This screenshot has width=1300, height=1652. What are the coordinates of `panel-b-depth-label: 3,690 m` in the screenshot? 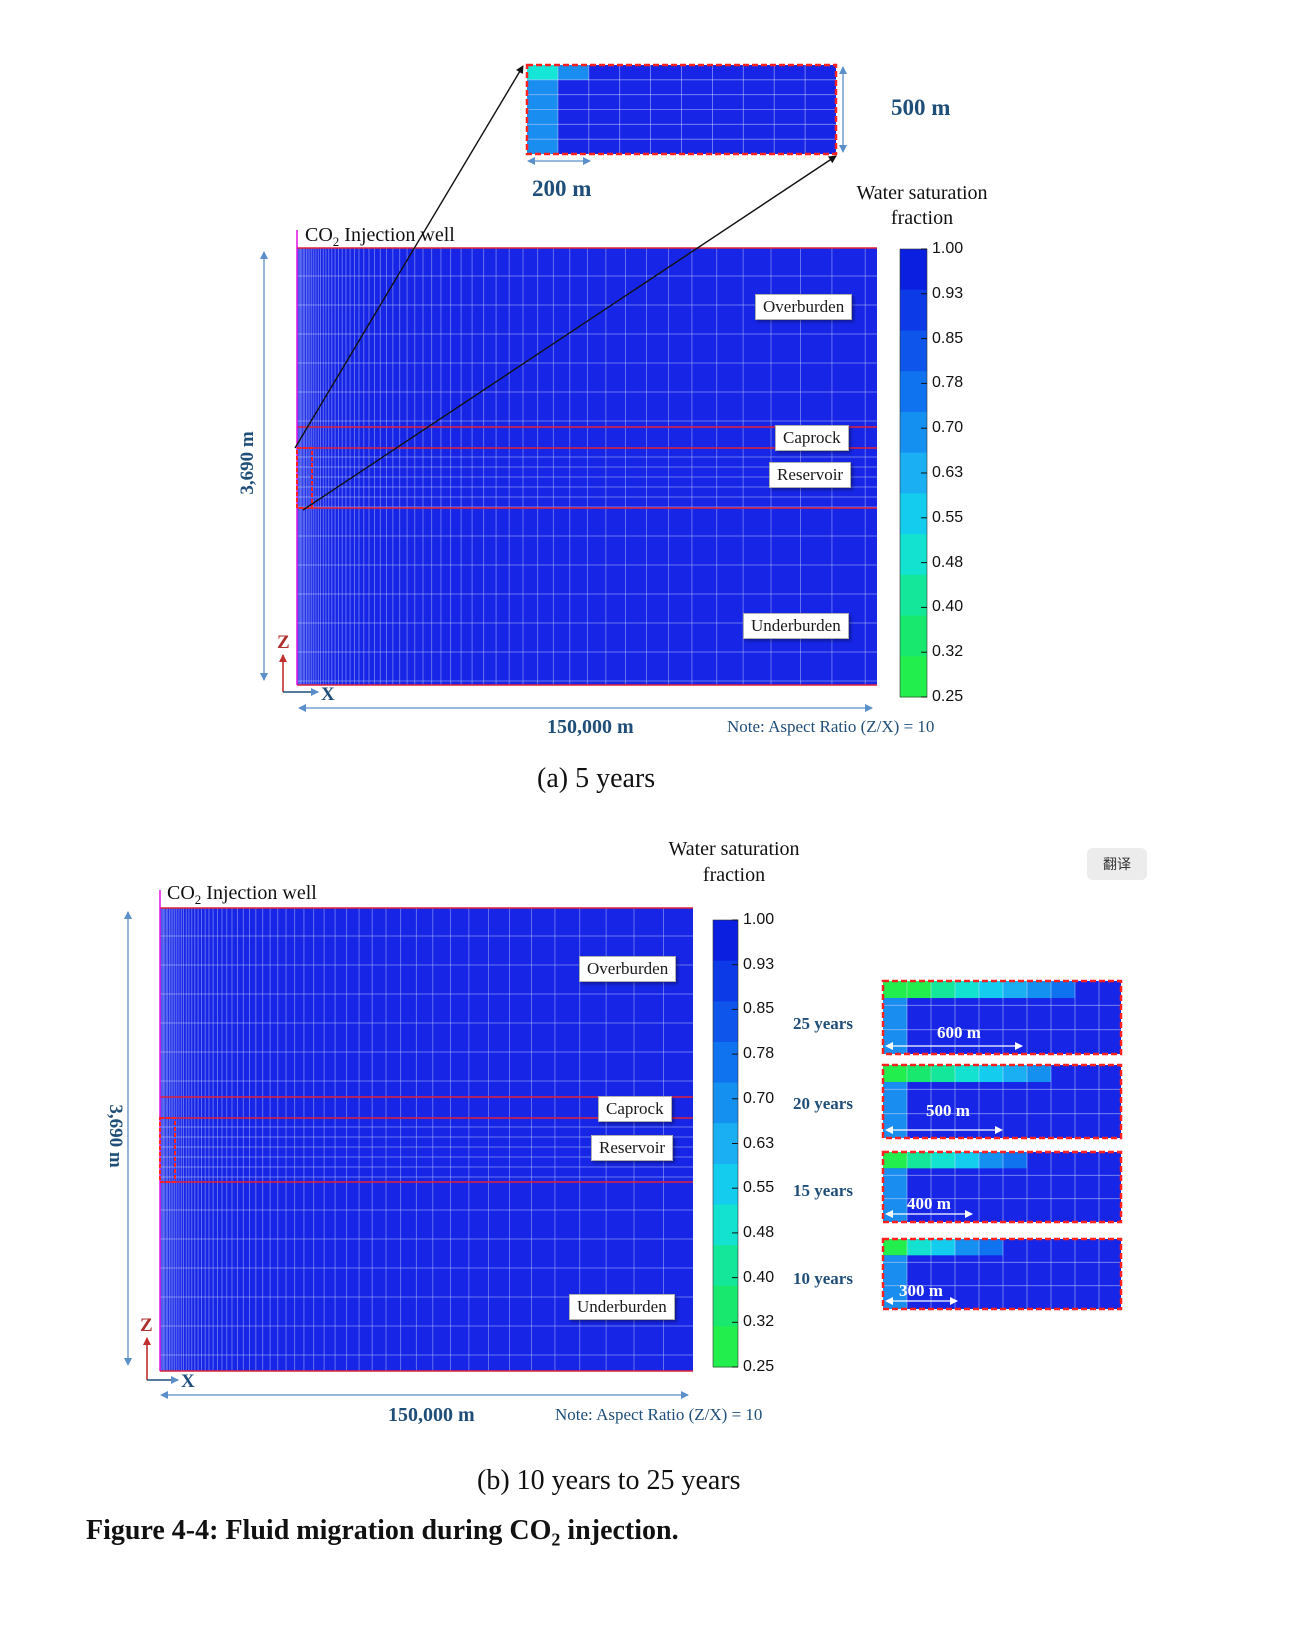 It's located at (115, 1136).